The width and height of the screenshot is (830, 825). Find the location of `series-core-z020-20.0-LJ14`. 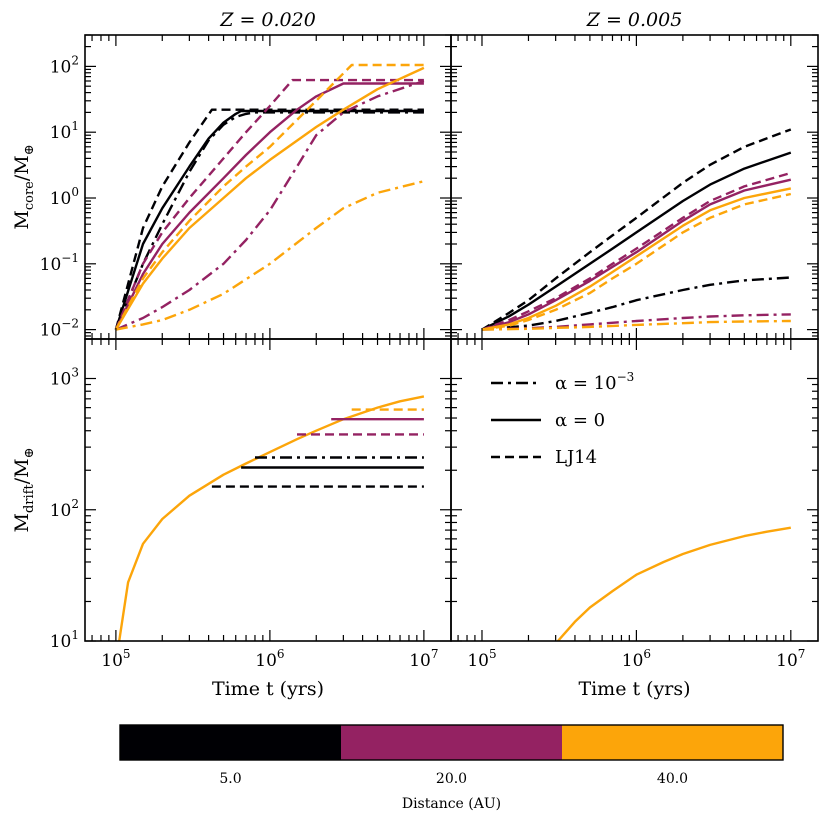

series-core-z020-20.0-LJ14 is located at coordinates (269, 204).